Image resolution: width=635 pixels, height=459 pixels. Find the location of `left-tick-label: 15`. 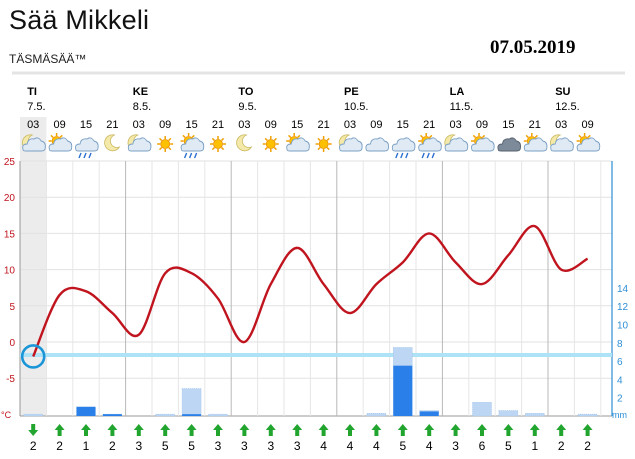

left-tick-label: 15 is located at coordinates (10, 234).